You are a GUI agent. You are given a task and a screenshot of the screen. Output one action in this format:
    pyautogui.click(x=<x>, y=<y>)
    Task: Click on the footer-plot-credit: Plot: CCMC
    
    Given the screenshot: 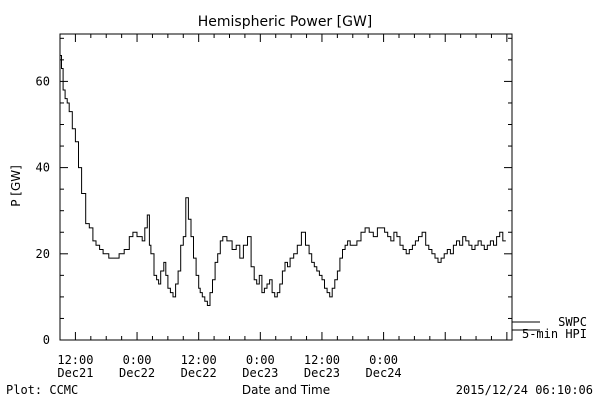 What is the action you would take?
    pyautogui.click(x=42, y=390)
    